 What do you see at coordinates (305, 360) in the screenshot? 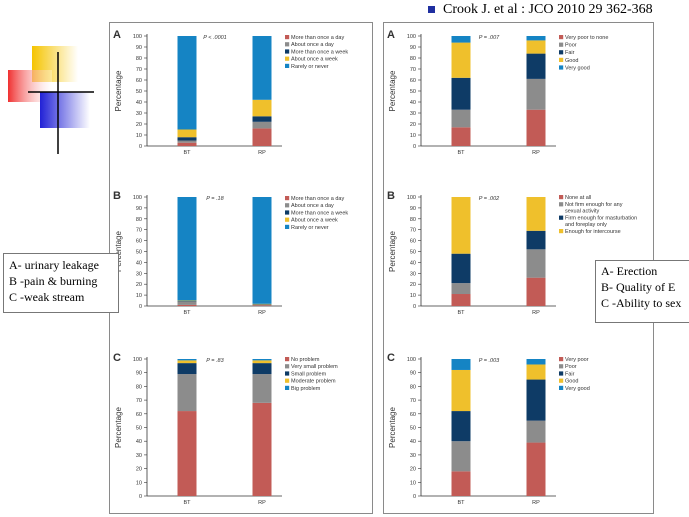
I see `legend-label: No problem` at bounding box center [305, 360].